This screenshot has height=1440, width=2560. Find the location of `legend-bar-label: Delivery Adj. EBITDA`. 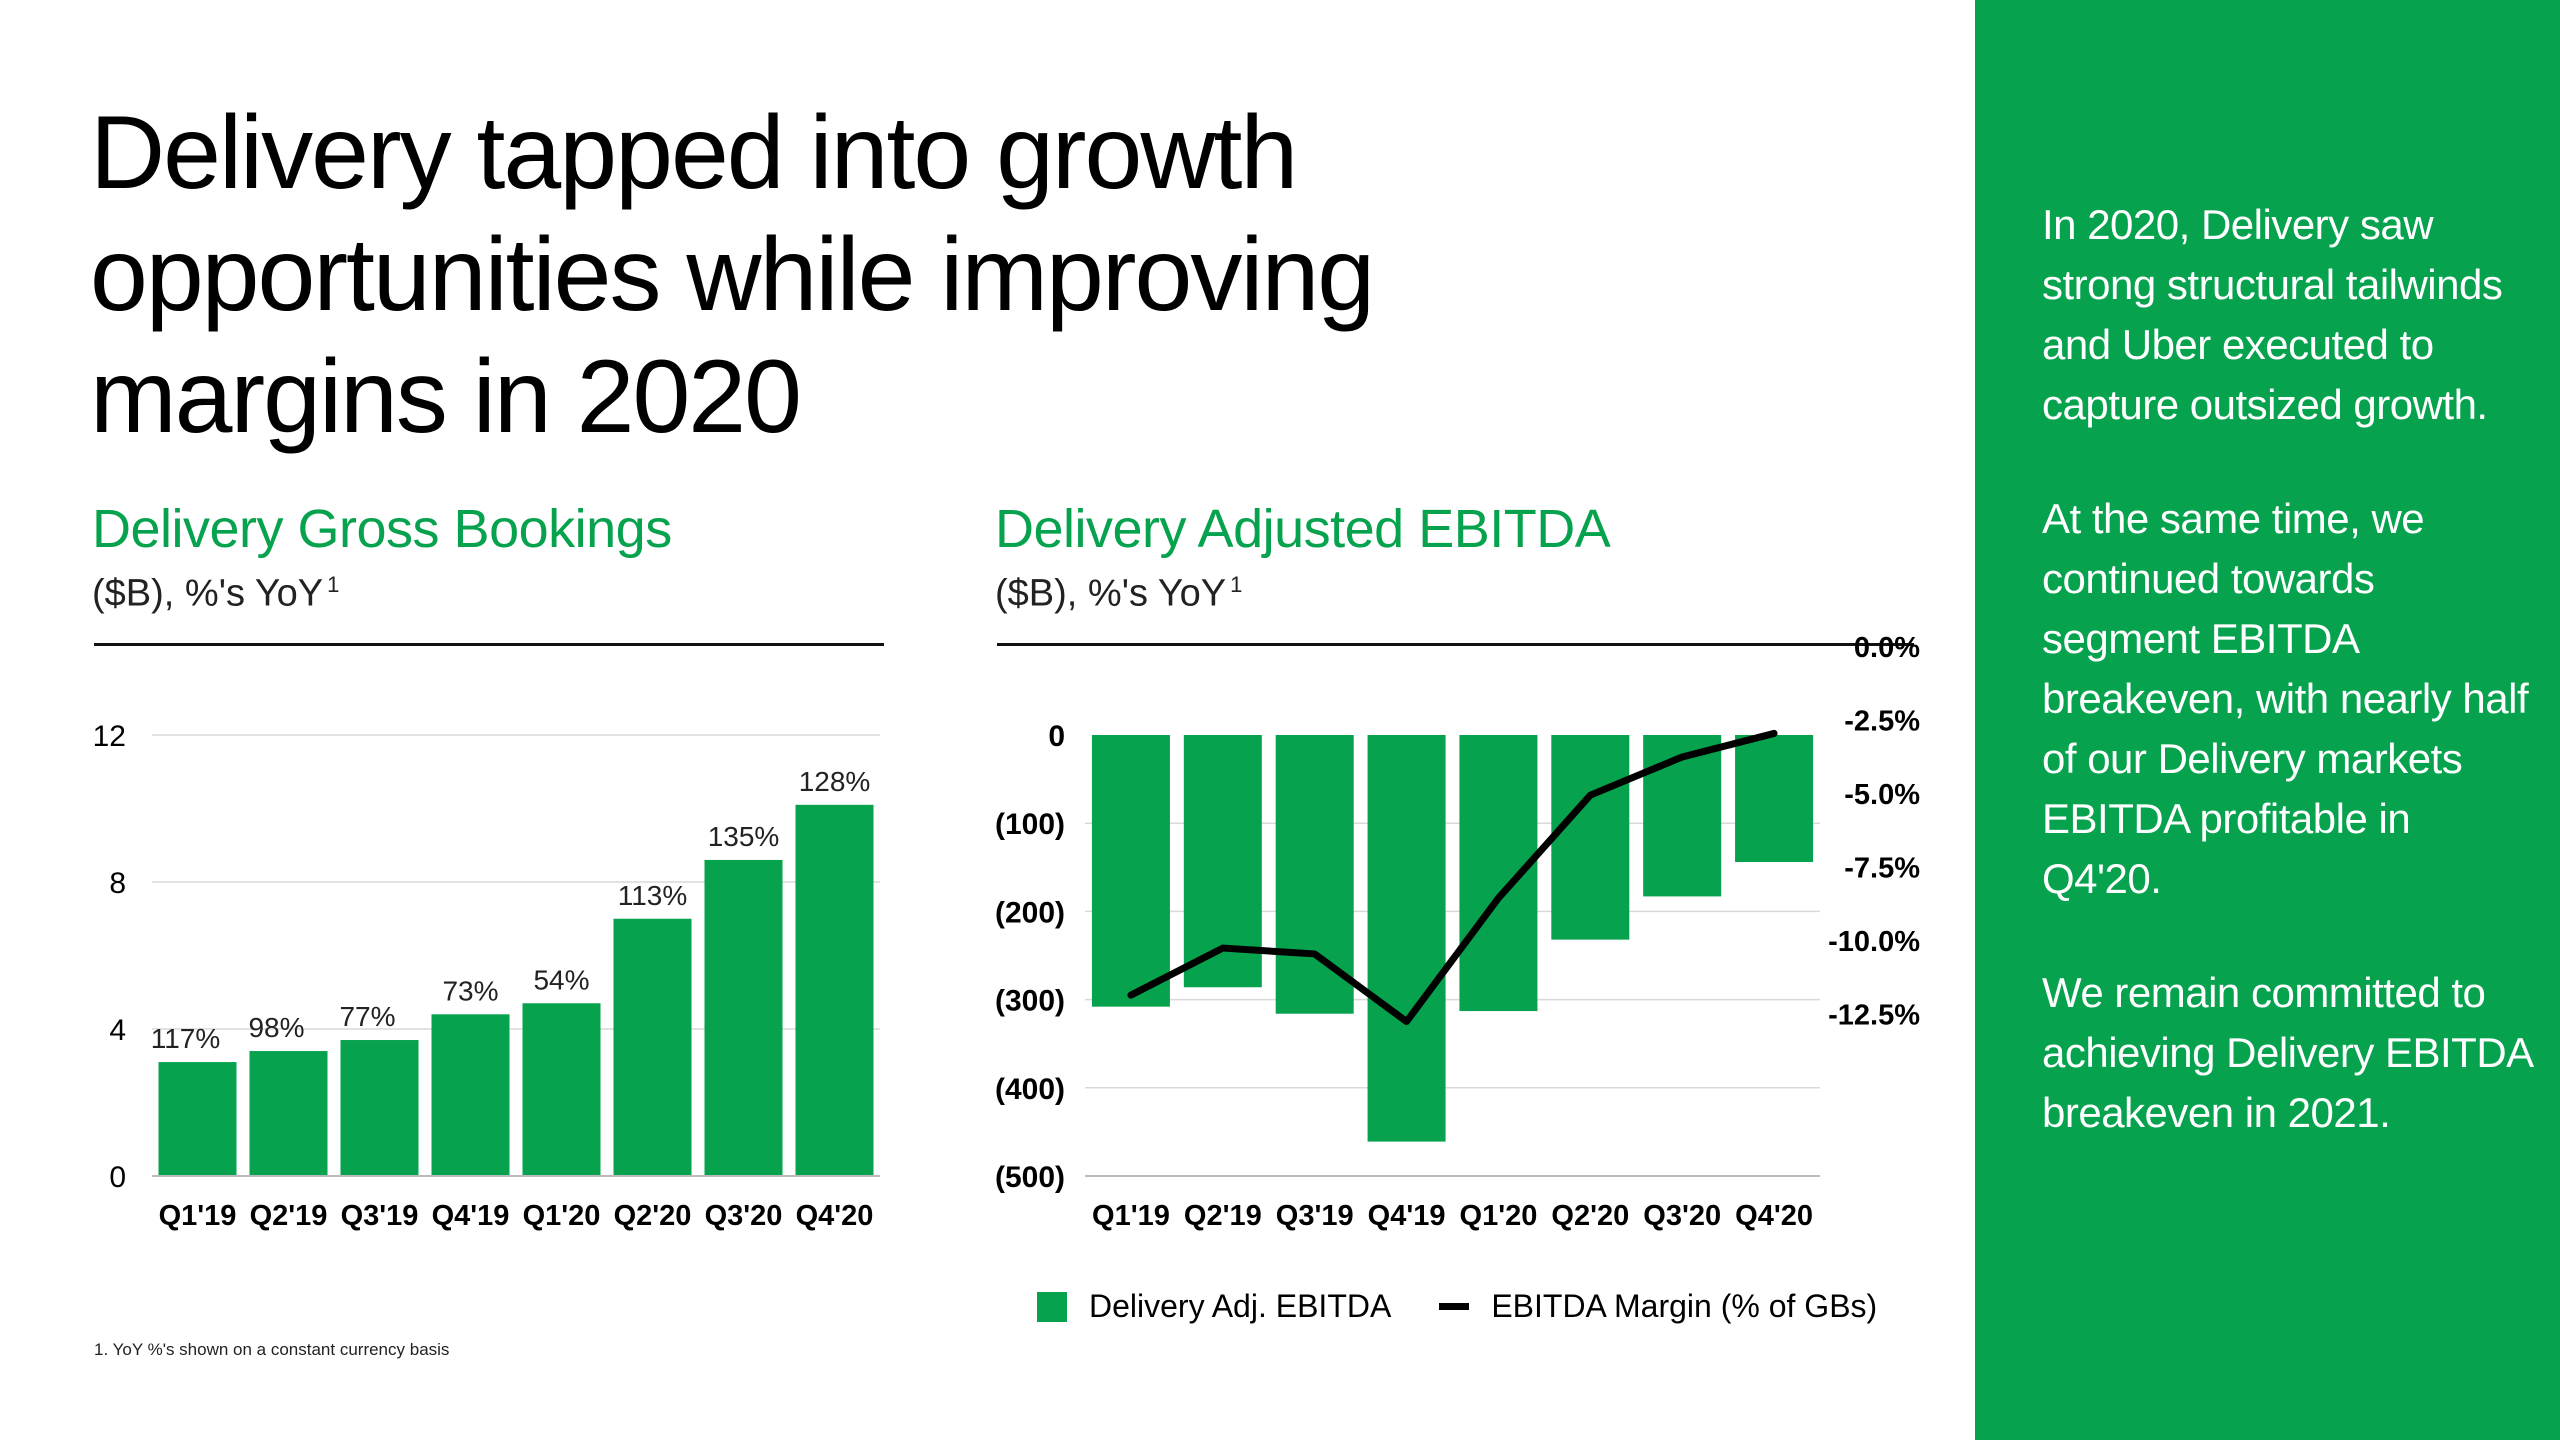

legend-bar-label: Delivery Adj. EBITDA is located at coordinates (1240, 1306).